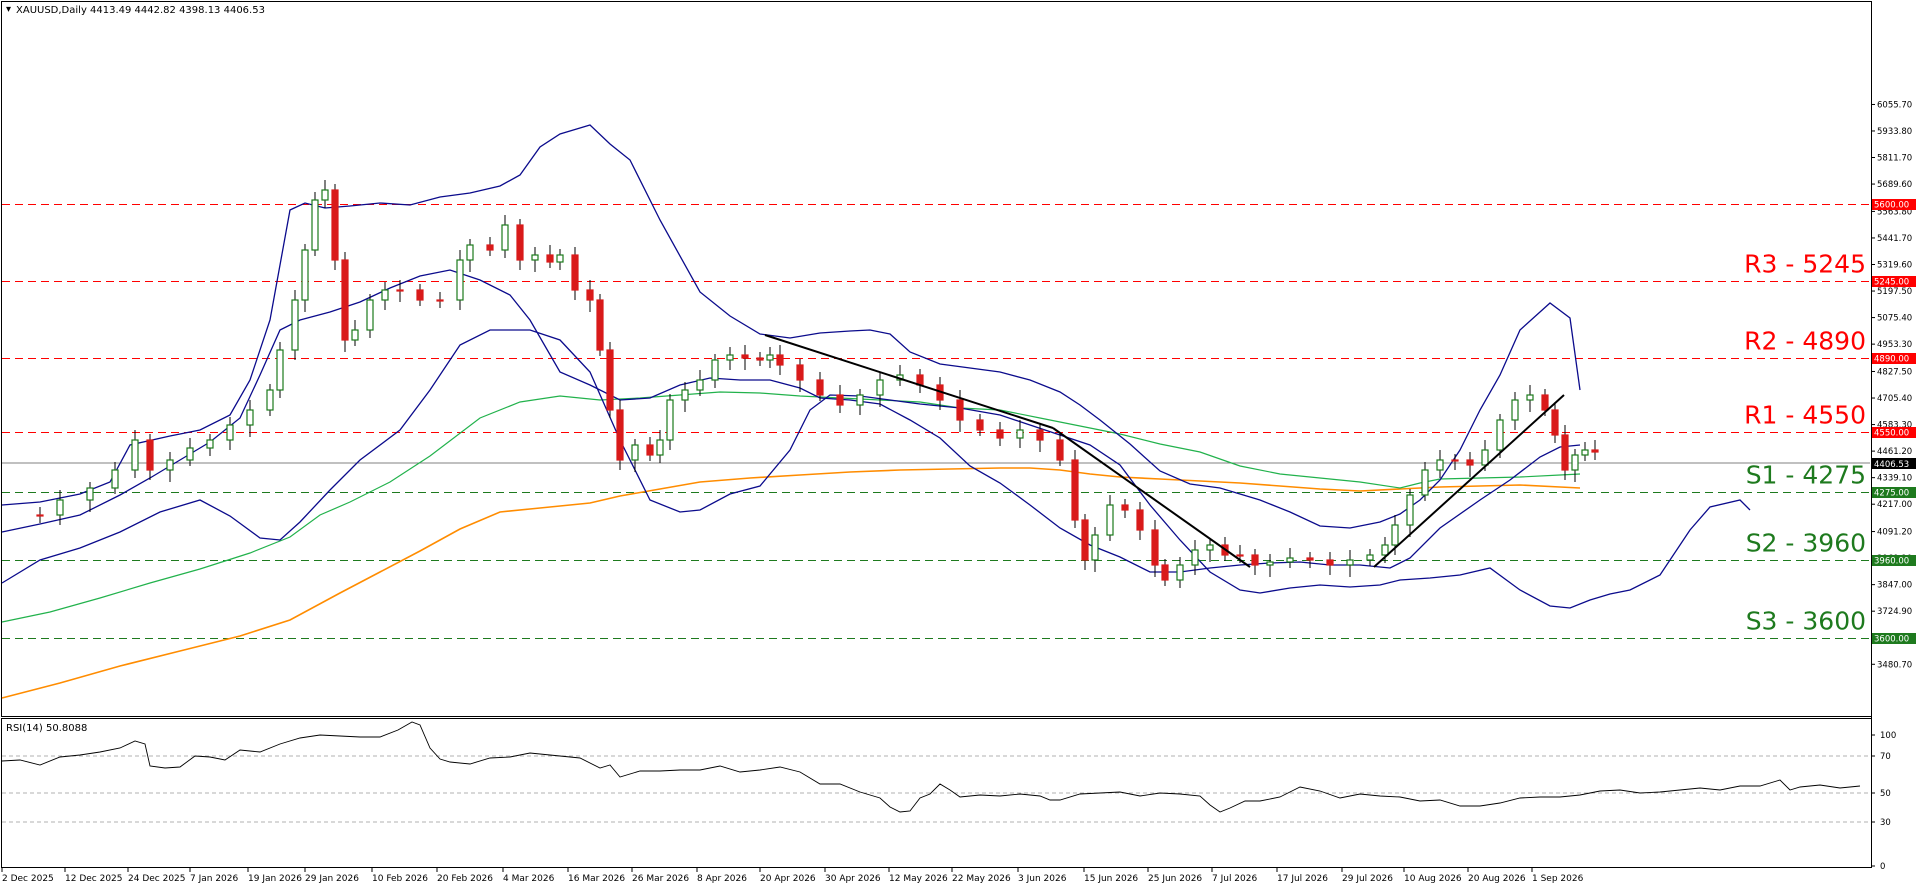 This screenshot has width=1916, height=888. What do you see at coordinates (1175, 879) in the screenshot?
I see `time-tick-label: 25 Jun 2026` at bounding box center [1175, 879].